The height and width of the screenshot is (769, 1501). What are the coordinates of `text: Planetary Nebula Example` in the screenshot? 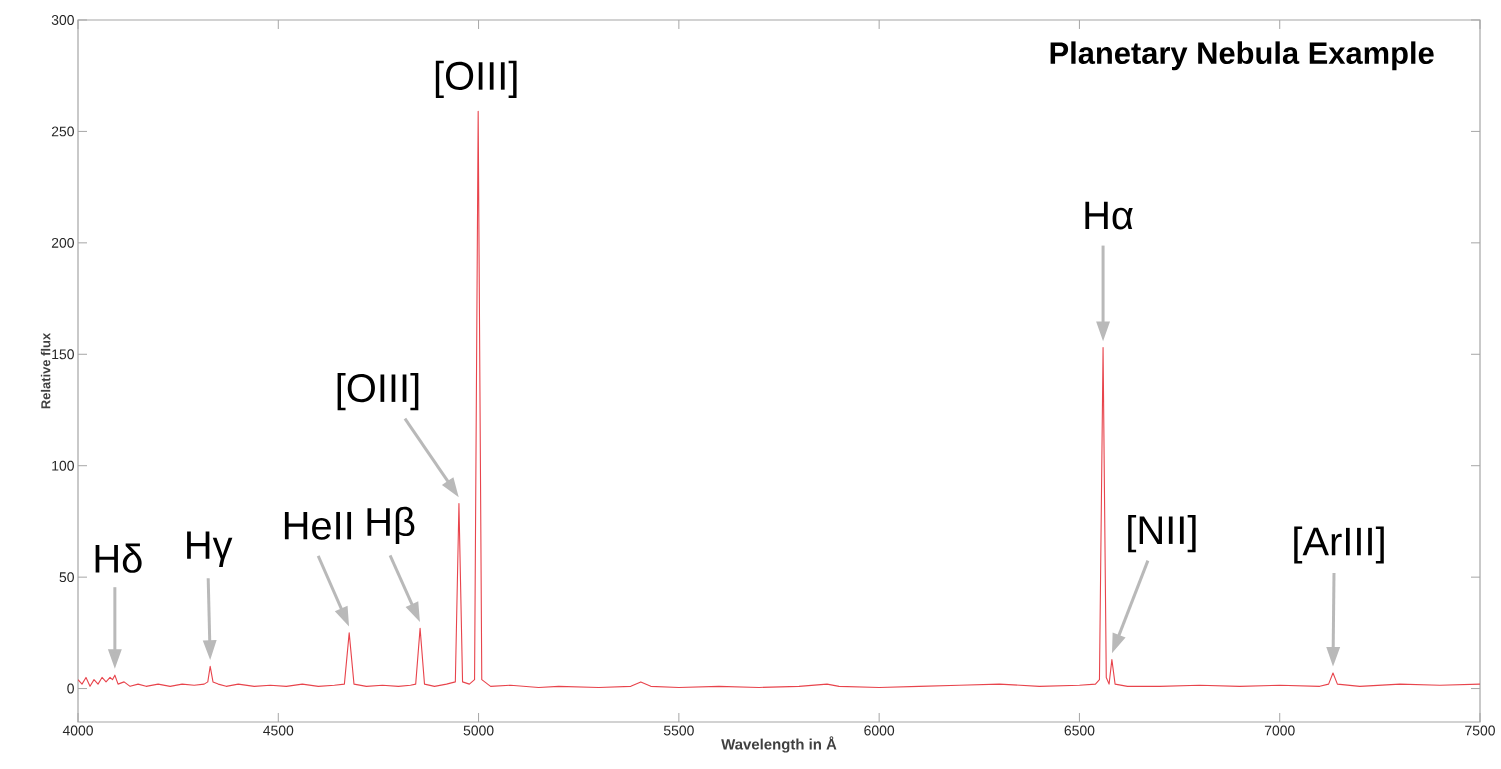 It's located at (1242, 56).